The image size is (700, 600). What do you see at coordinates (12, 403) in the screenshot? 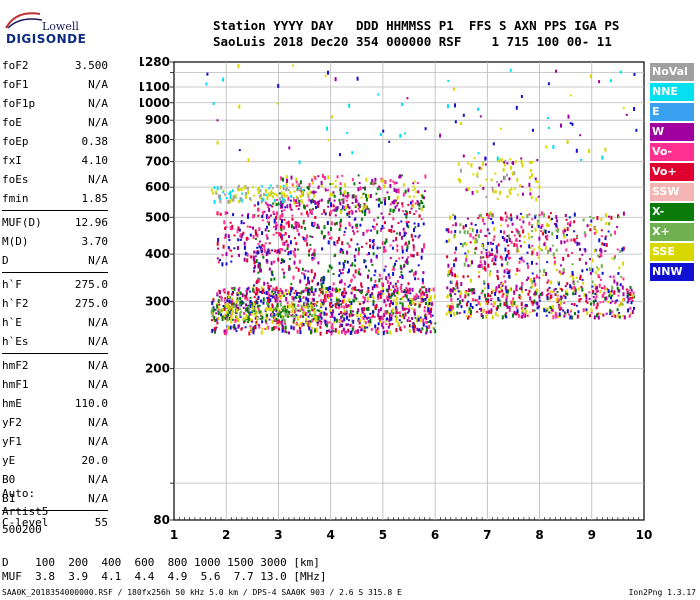
I see `param-name: hmE` at bounding box center [12, 403].